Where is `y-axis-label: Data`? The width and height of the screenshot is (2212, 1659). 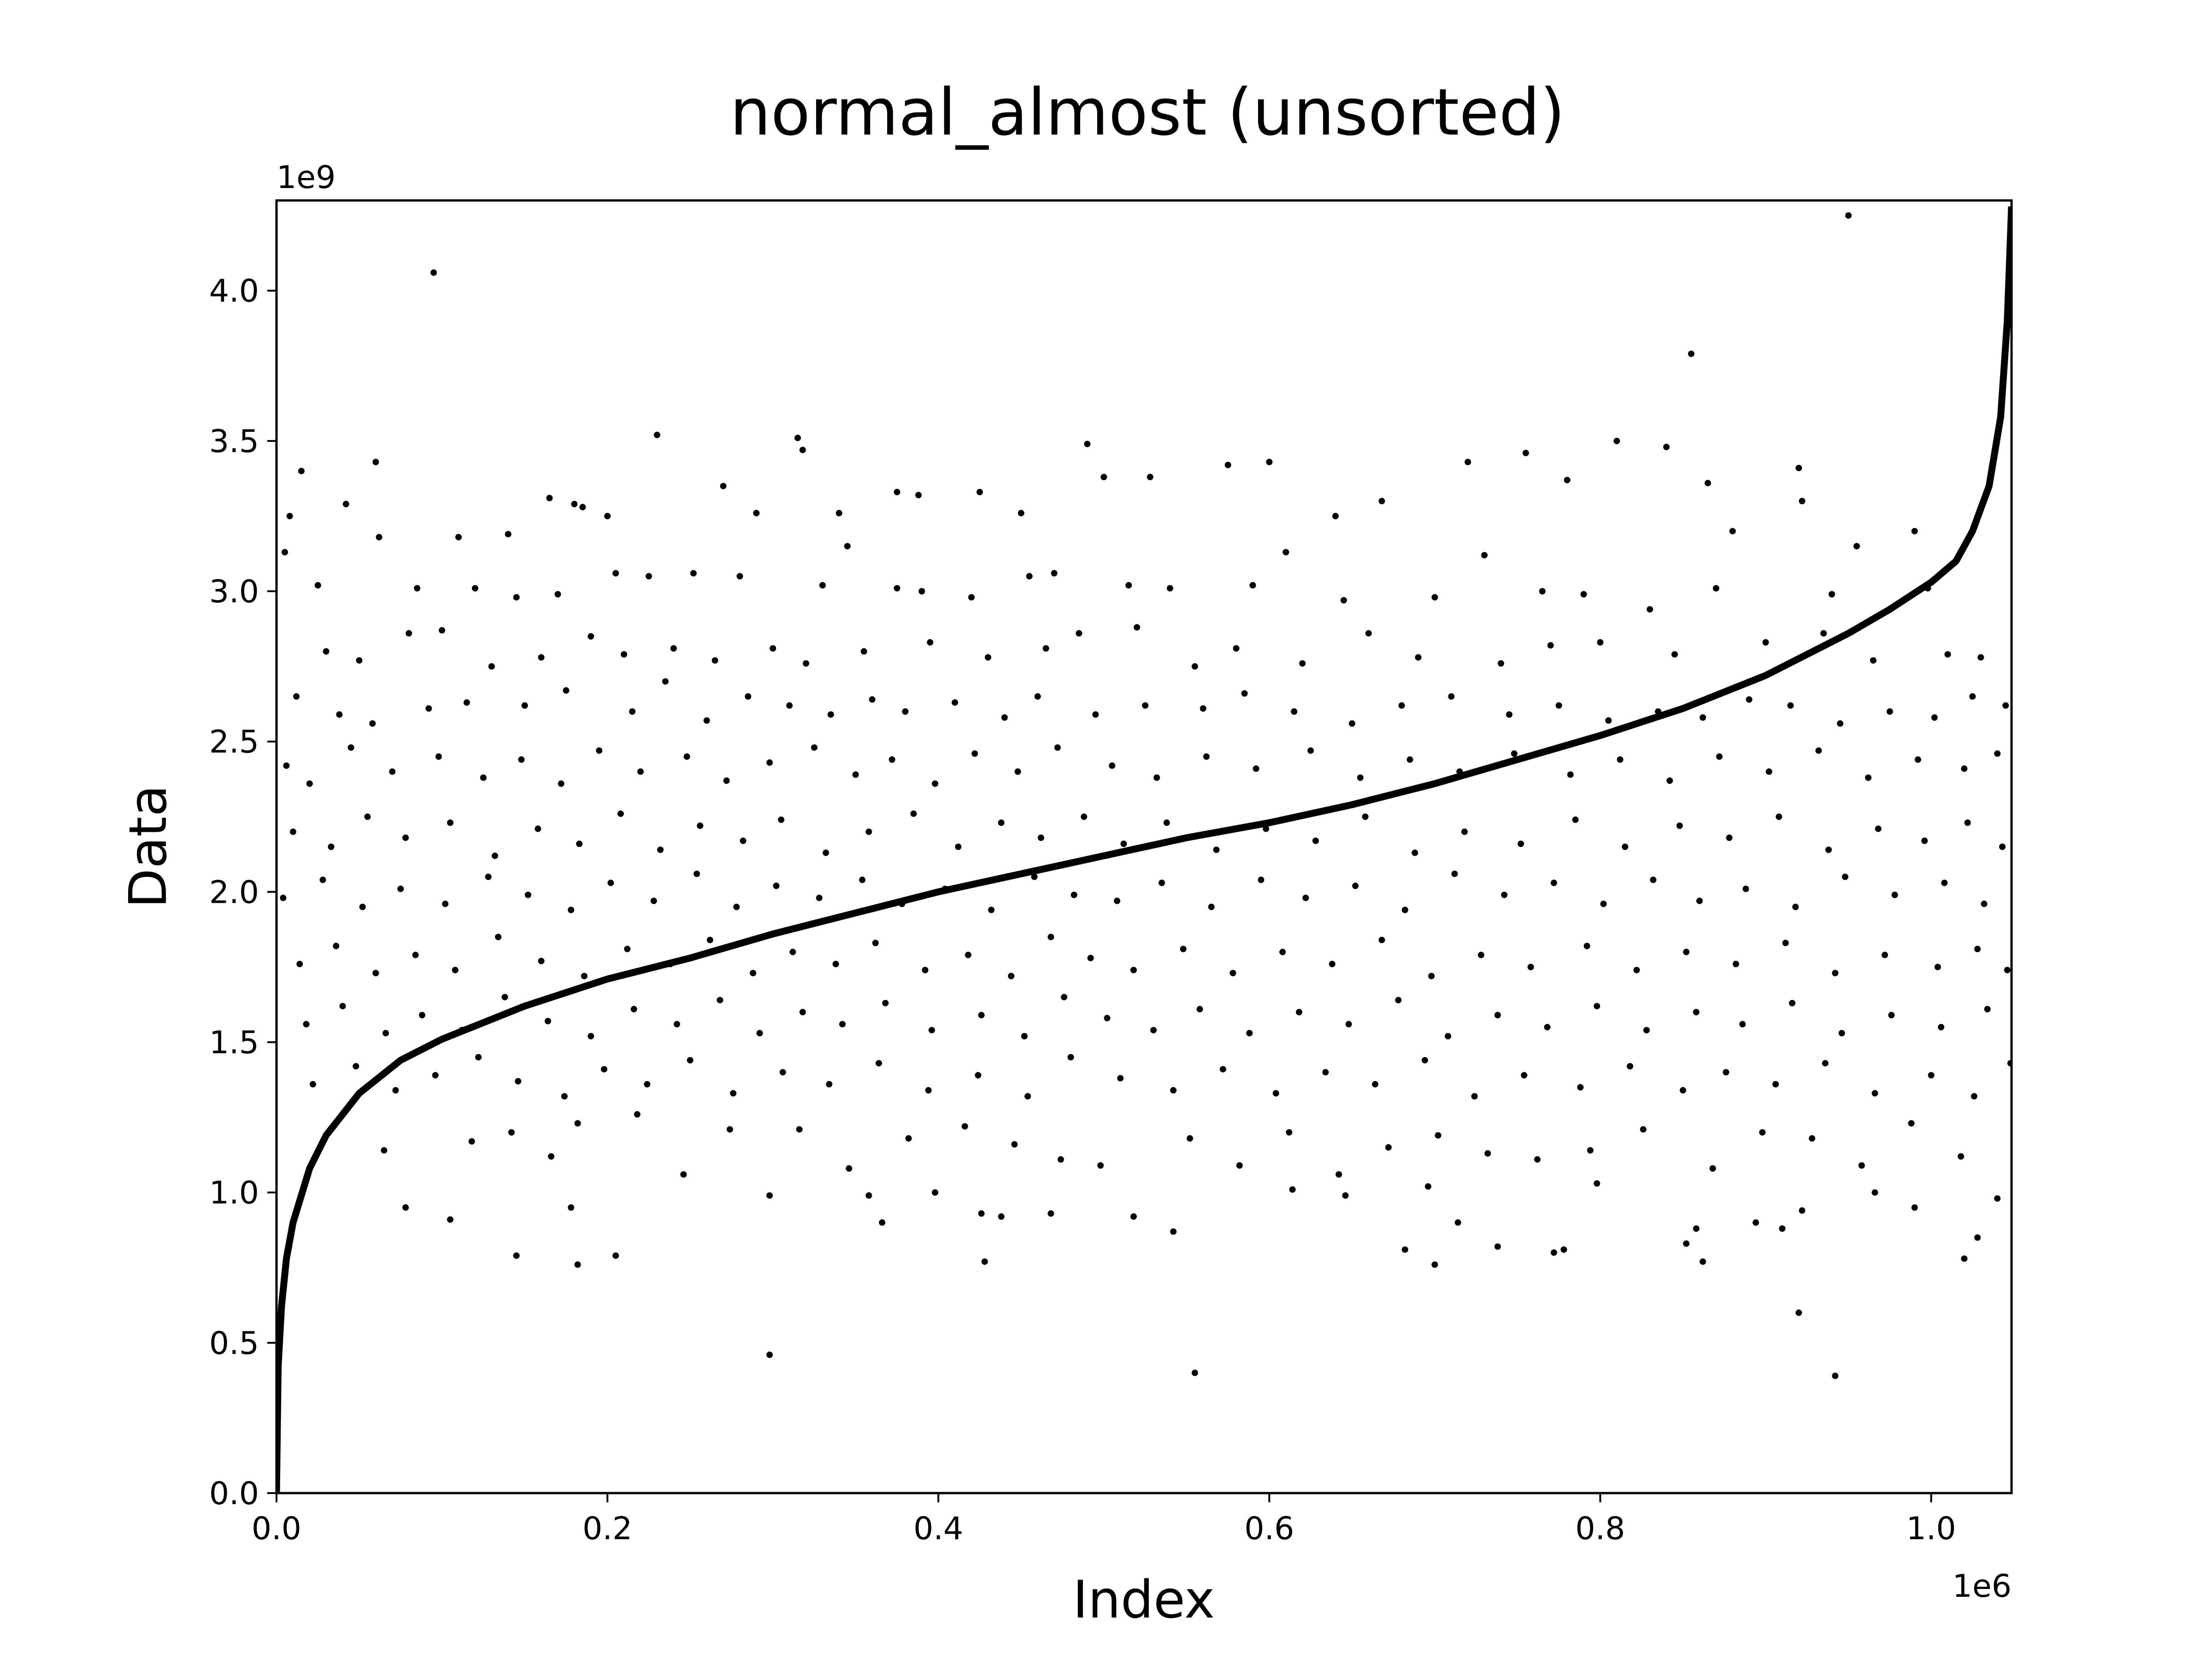 y-axis-label: Data is located at coordinates (148, 846).